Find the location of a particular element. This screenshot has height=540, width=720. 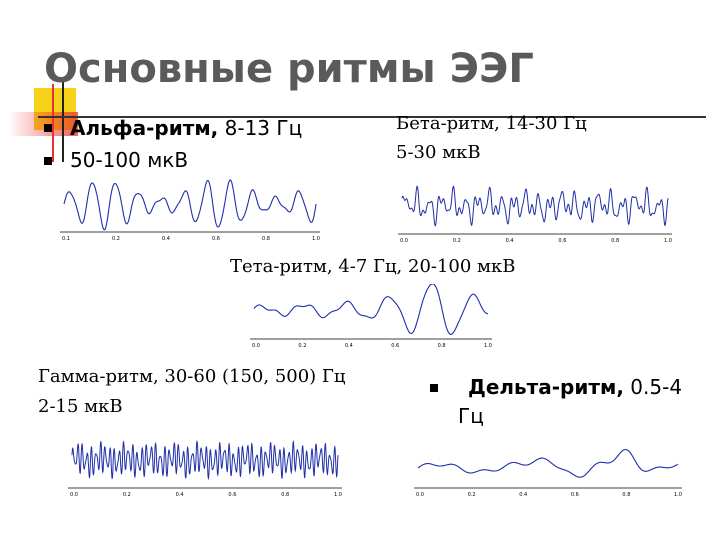

beta-tick-labels: 0.0 0.2 0.4 0.6 0.8 1.0 is located at coordinates (536, 241).